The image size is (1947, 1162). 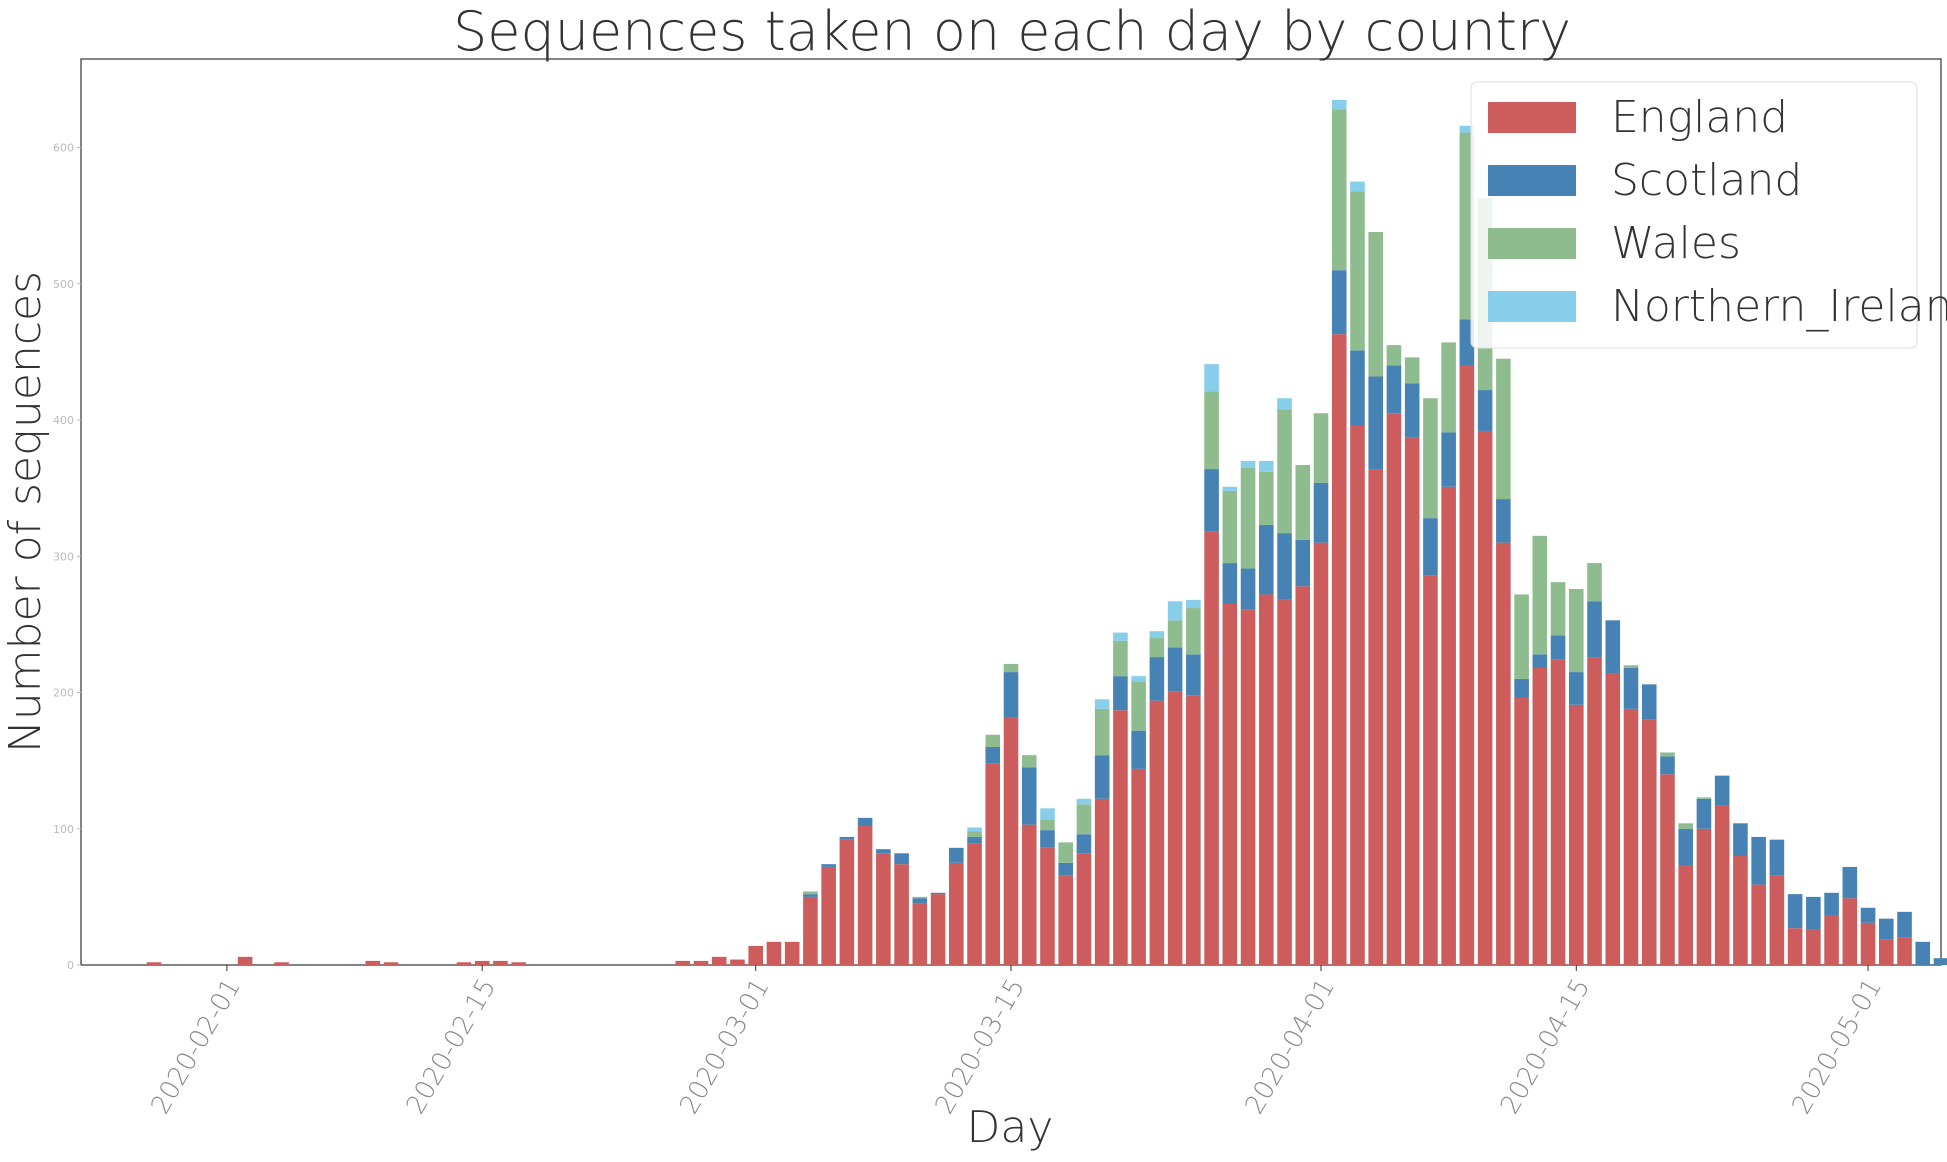 What do you see at coordinates (1699, 117) in the screenshot?
I see `legend-label-england: England` at bounding box center [1699, 117].